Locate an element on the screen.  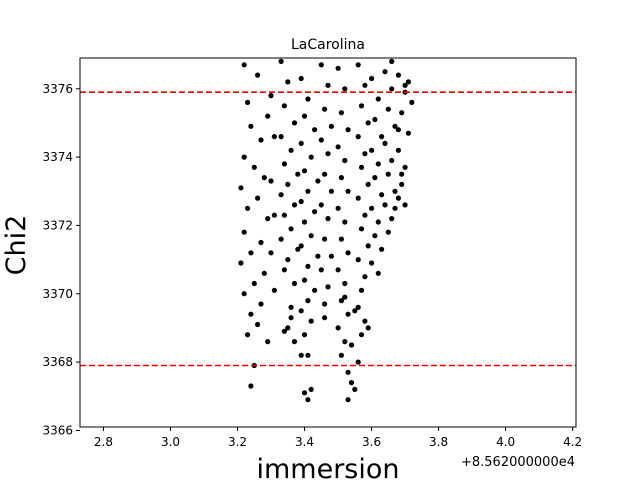
x-tick-label: 3.8 is located at coordinates (438, 442).